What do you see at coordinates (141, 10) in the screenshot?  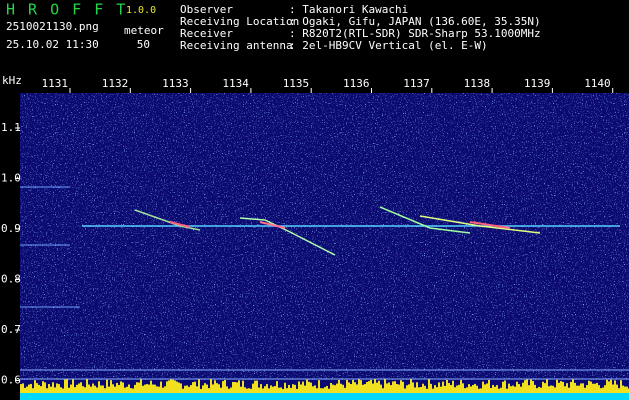 I see `app-version: 1.0.0` at bounding box center [141, 10].